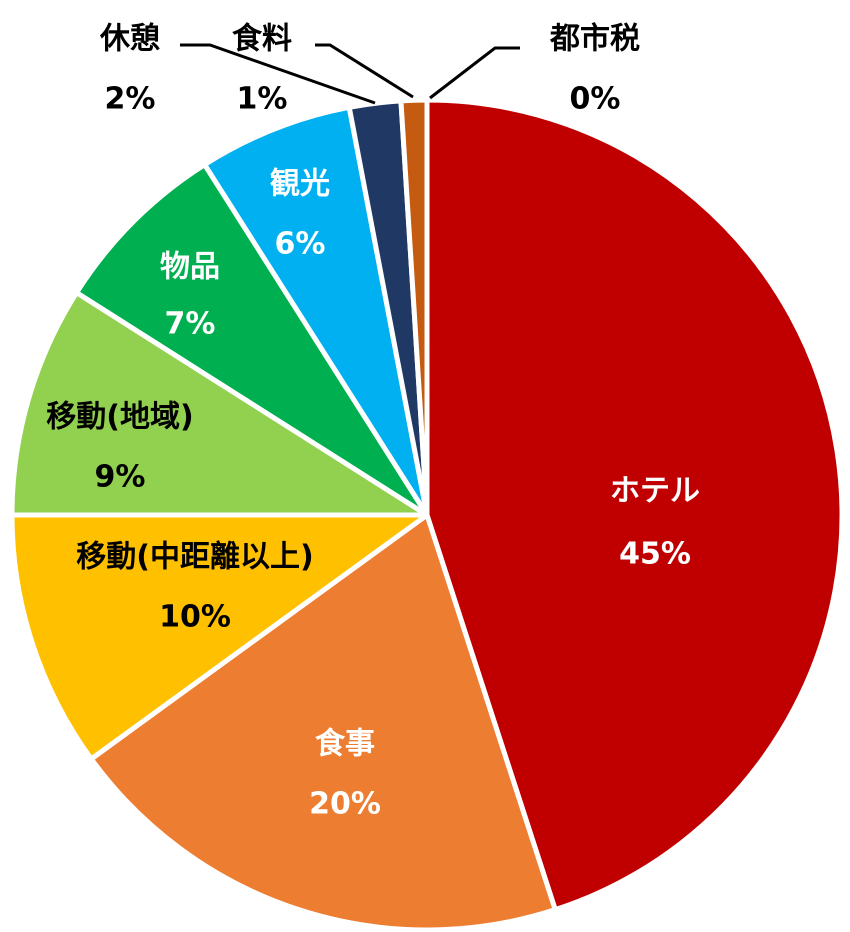  What do you see at coordinates (119, 417) in the screenshot?
I see `slice-label: 移動(地域)` at bounding box center [119, 417].